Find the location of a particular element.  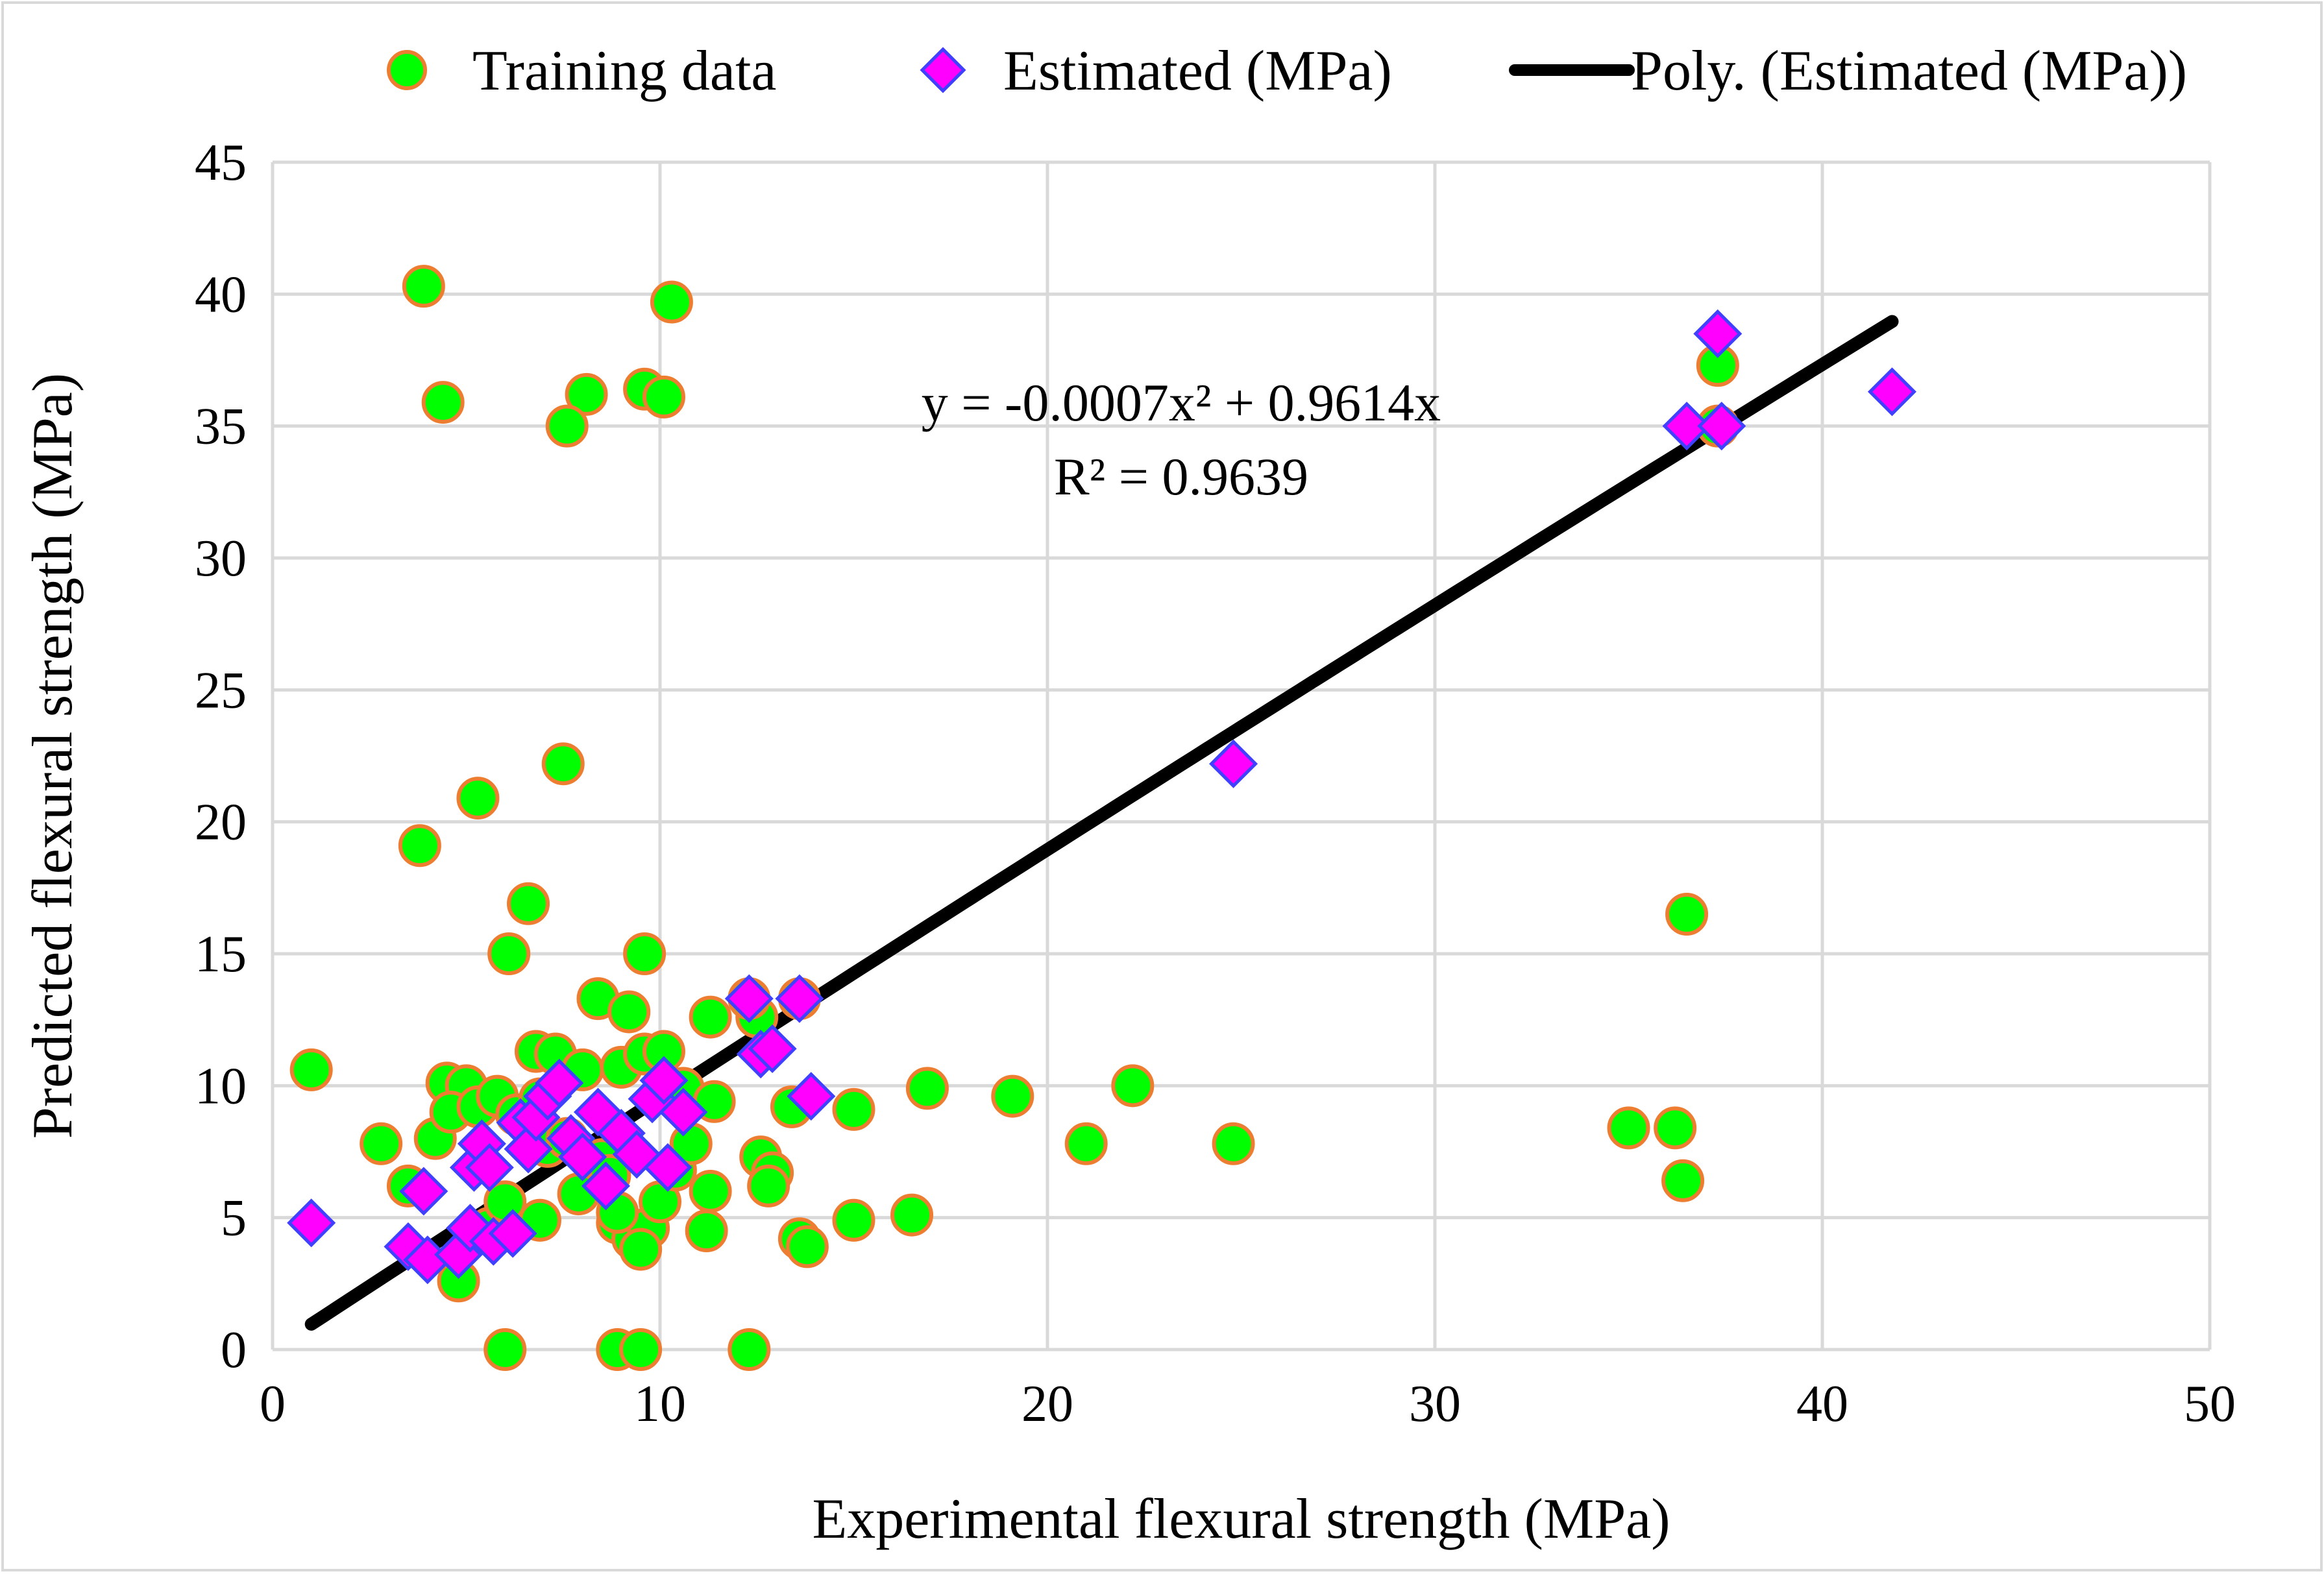

y-tick-label: 0 is located at coordinates (234, 1350).